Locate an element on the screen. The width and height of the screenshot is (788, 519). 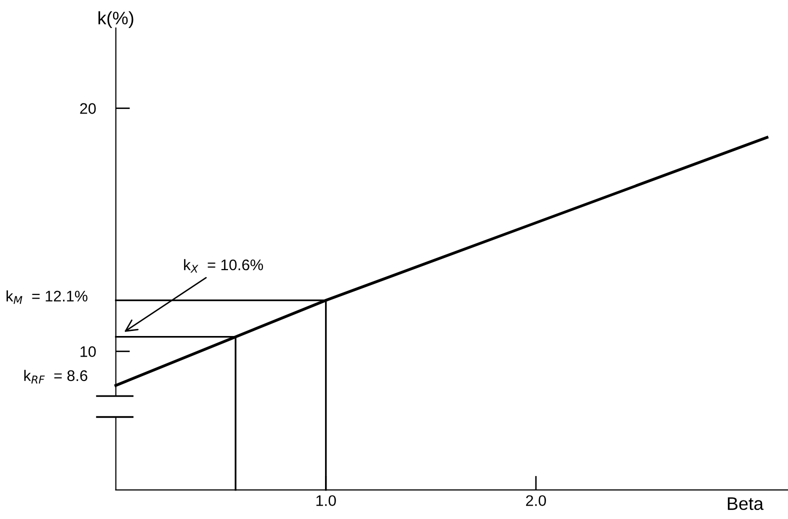
x-tick-label: 1.0 is located at coordinates (326, 500).